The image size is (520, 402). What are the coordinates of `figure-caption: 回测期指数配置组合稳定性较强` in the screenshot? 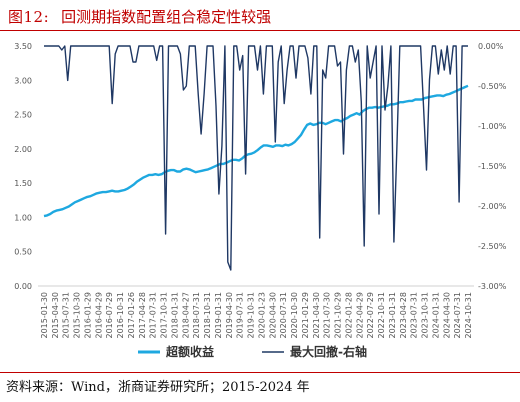 It's located at (166, 17).